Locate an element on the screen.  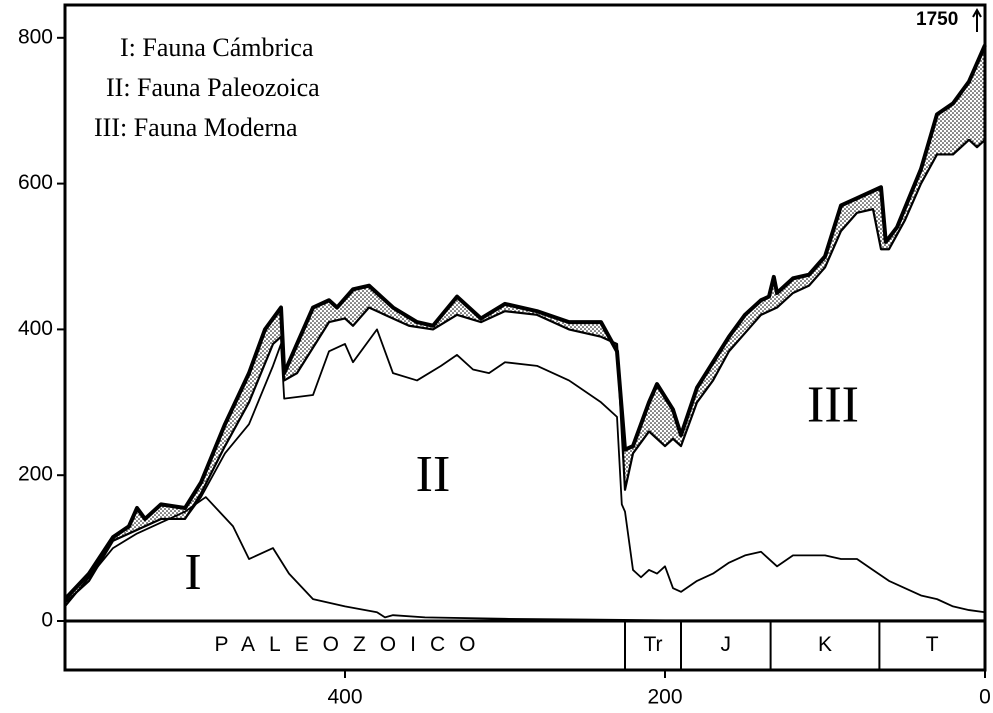
y-tick-label: 0 is located at coordinates (47, 620).